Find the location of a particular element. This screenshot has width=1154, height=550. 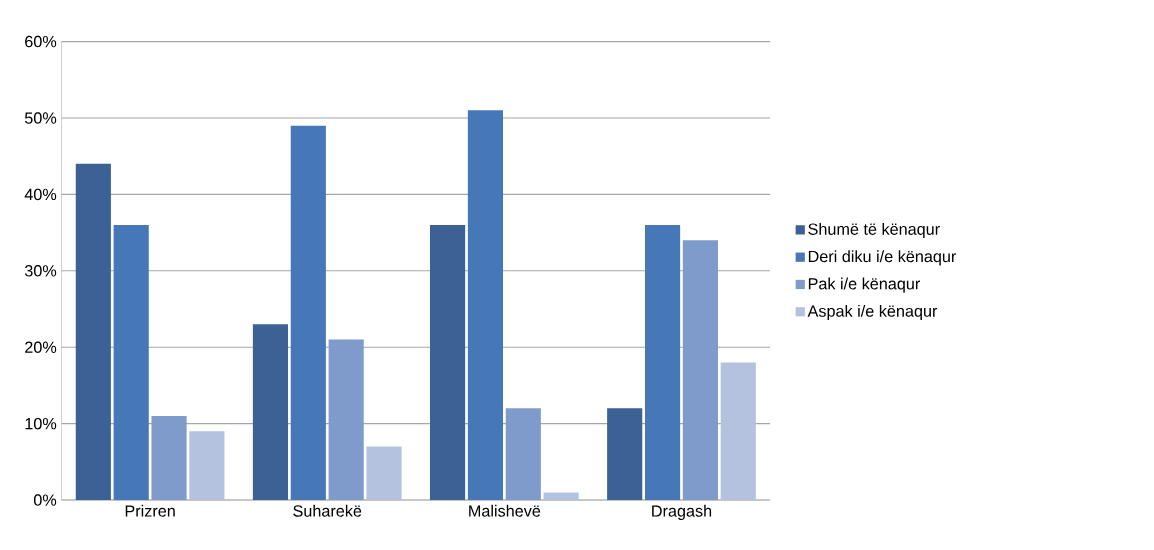

legend-label: Pak i/e kënaqur is located at coordinates (864, 285).